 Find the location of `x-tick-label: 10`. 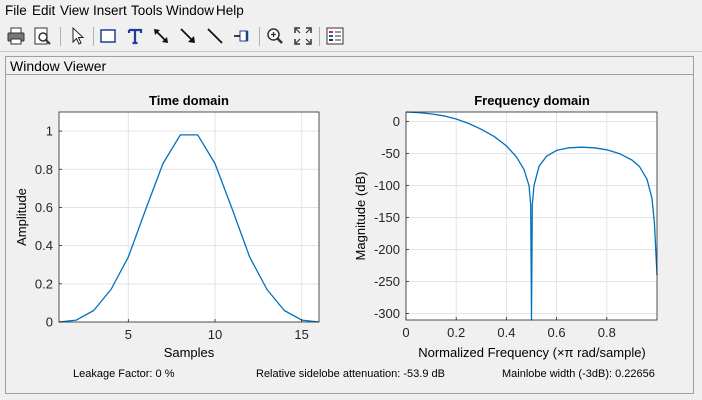

x-tick-label: 10 is located at coordinates (215, 334).